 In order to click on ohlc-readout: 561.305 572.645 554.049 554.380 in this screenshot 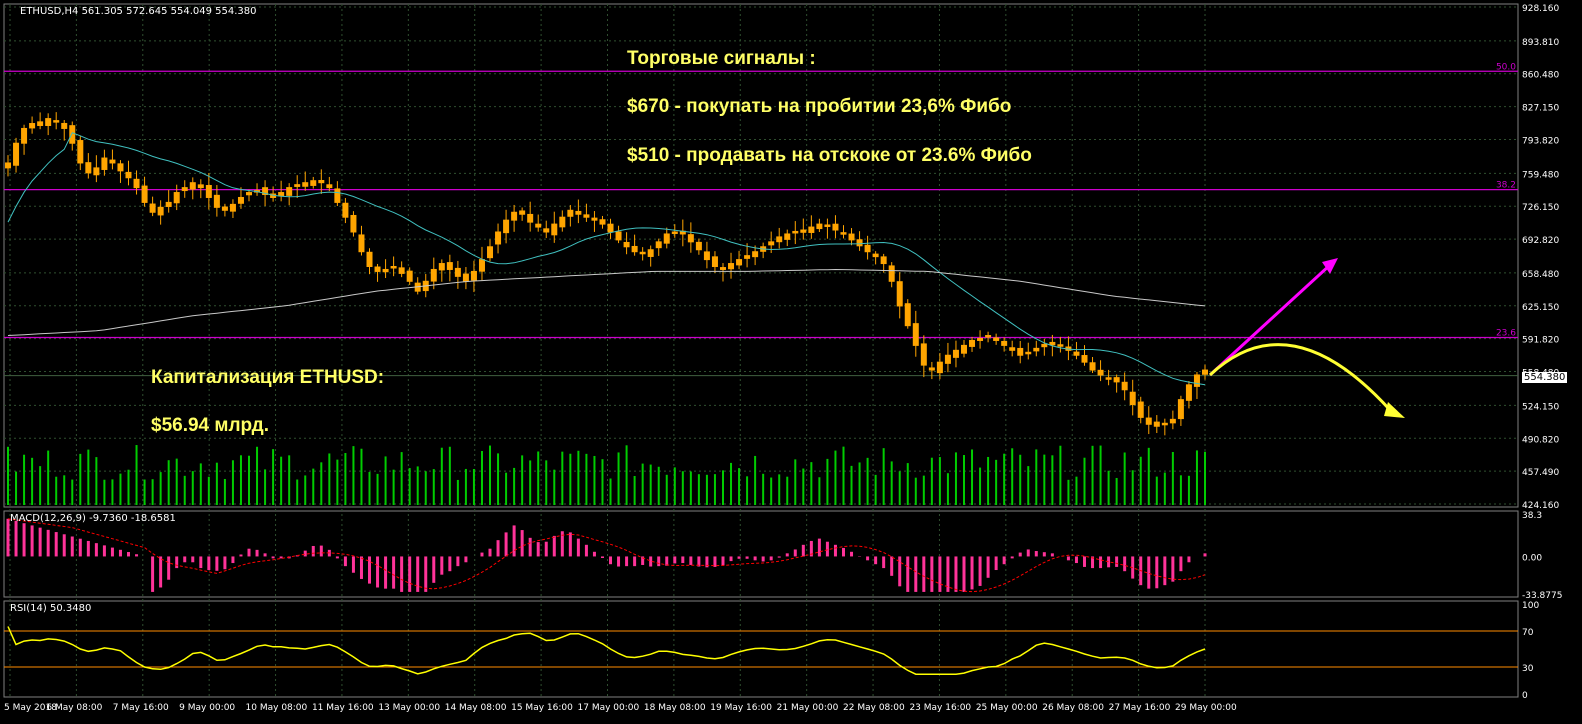, I will do `click(169, 11)`.